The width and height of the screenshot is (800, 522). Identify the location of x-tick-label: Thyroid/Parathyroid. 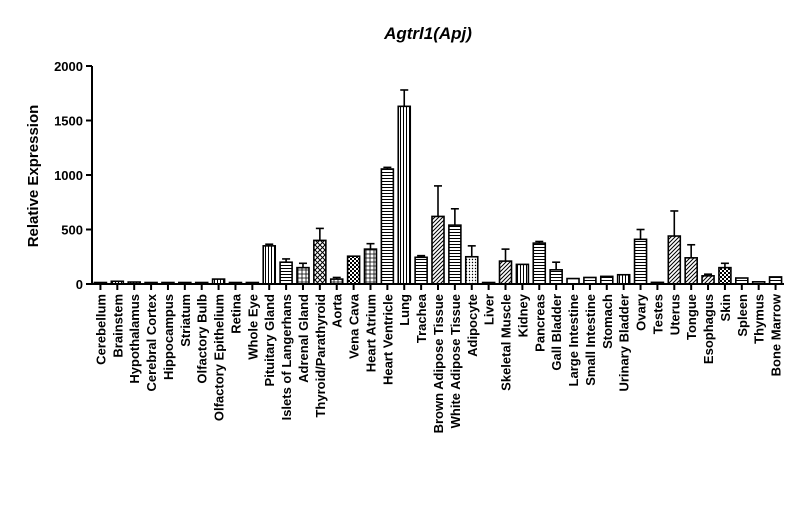
(320, 356).